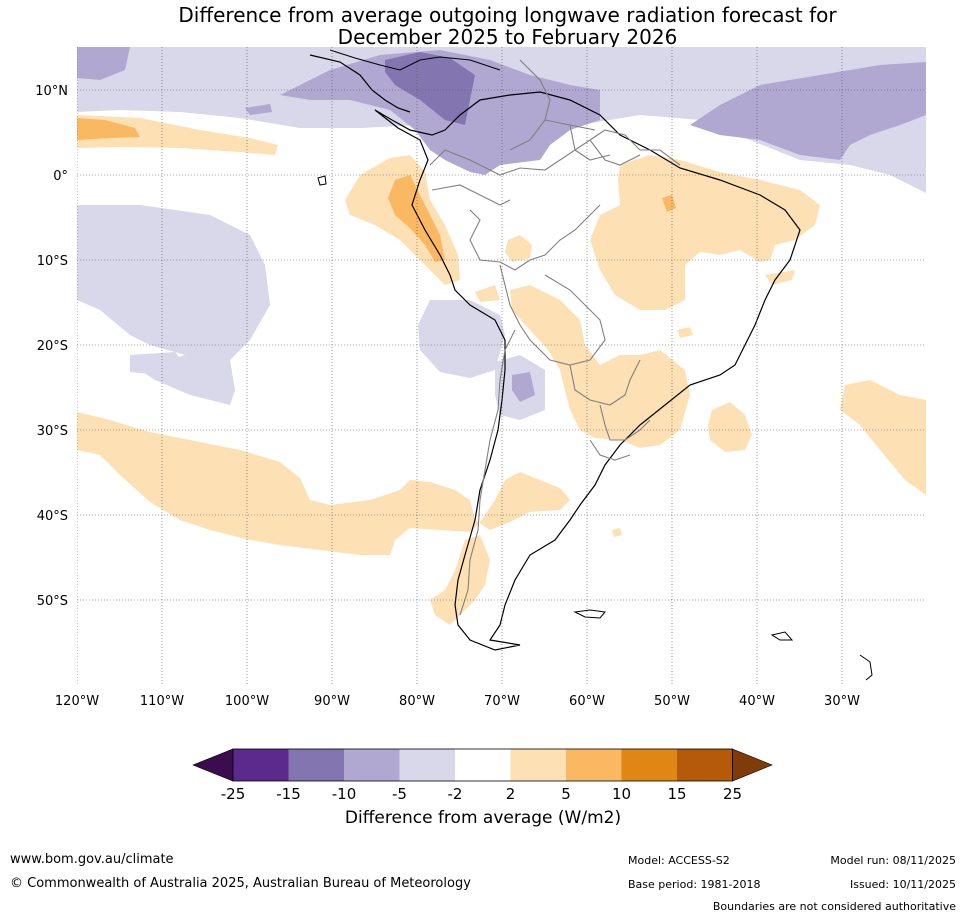 This screenshot has width=965, height=919. I want to click on anomaly-neg-dark, so click(430, 88).